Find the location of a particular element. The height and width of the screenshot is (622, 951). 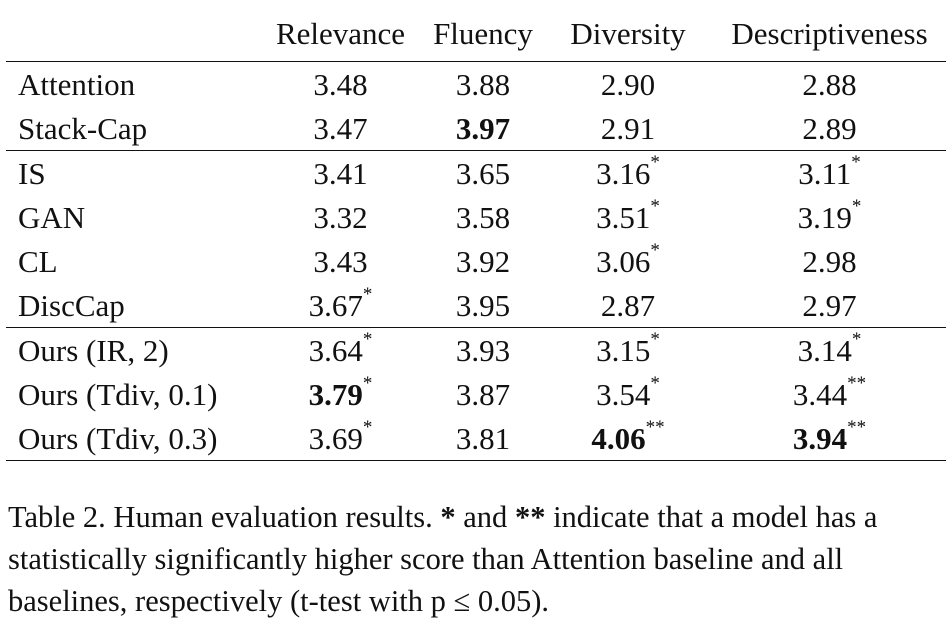

caption-double-star: ** is located at coordinates (530, 517).